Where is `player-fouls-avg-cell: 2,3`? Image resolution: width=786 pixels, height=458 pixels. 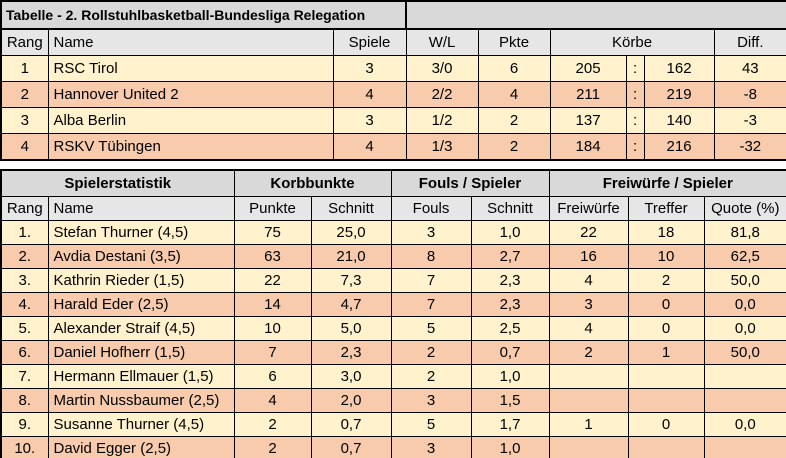
player-fouls-avg-cell: 2,3 is located at coordinates (510, 304).